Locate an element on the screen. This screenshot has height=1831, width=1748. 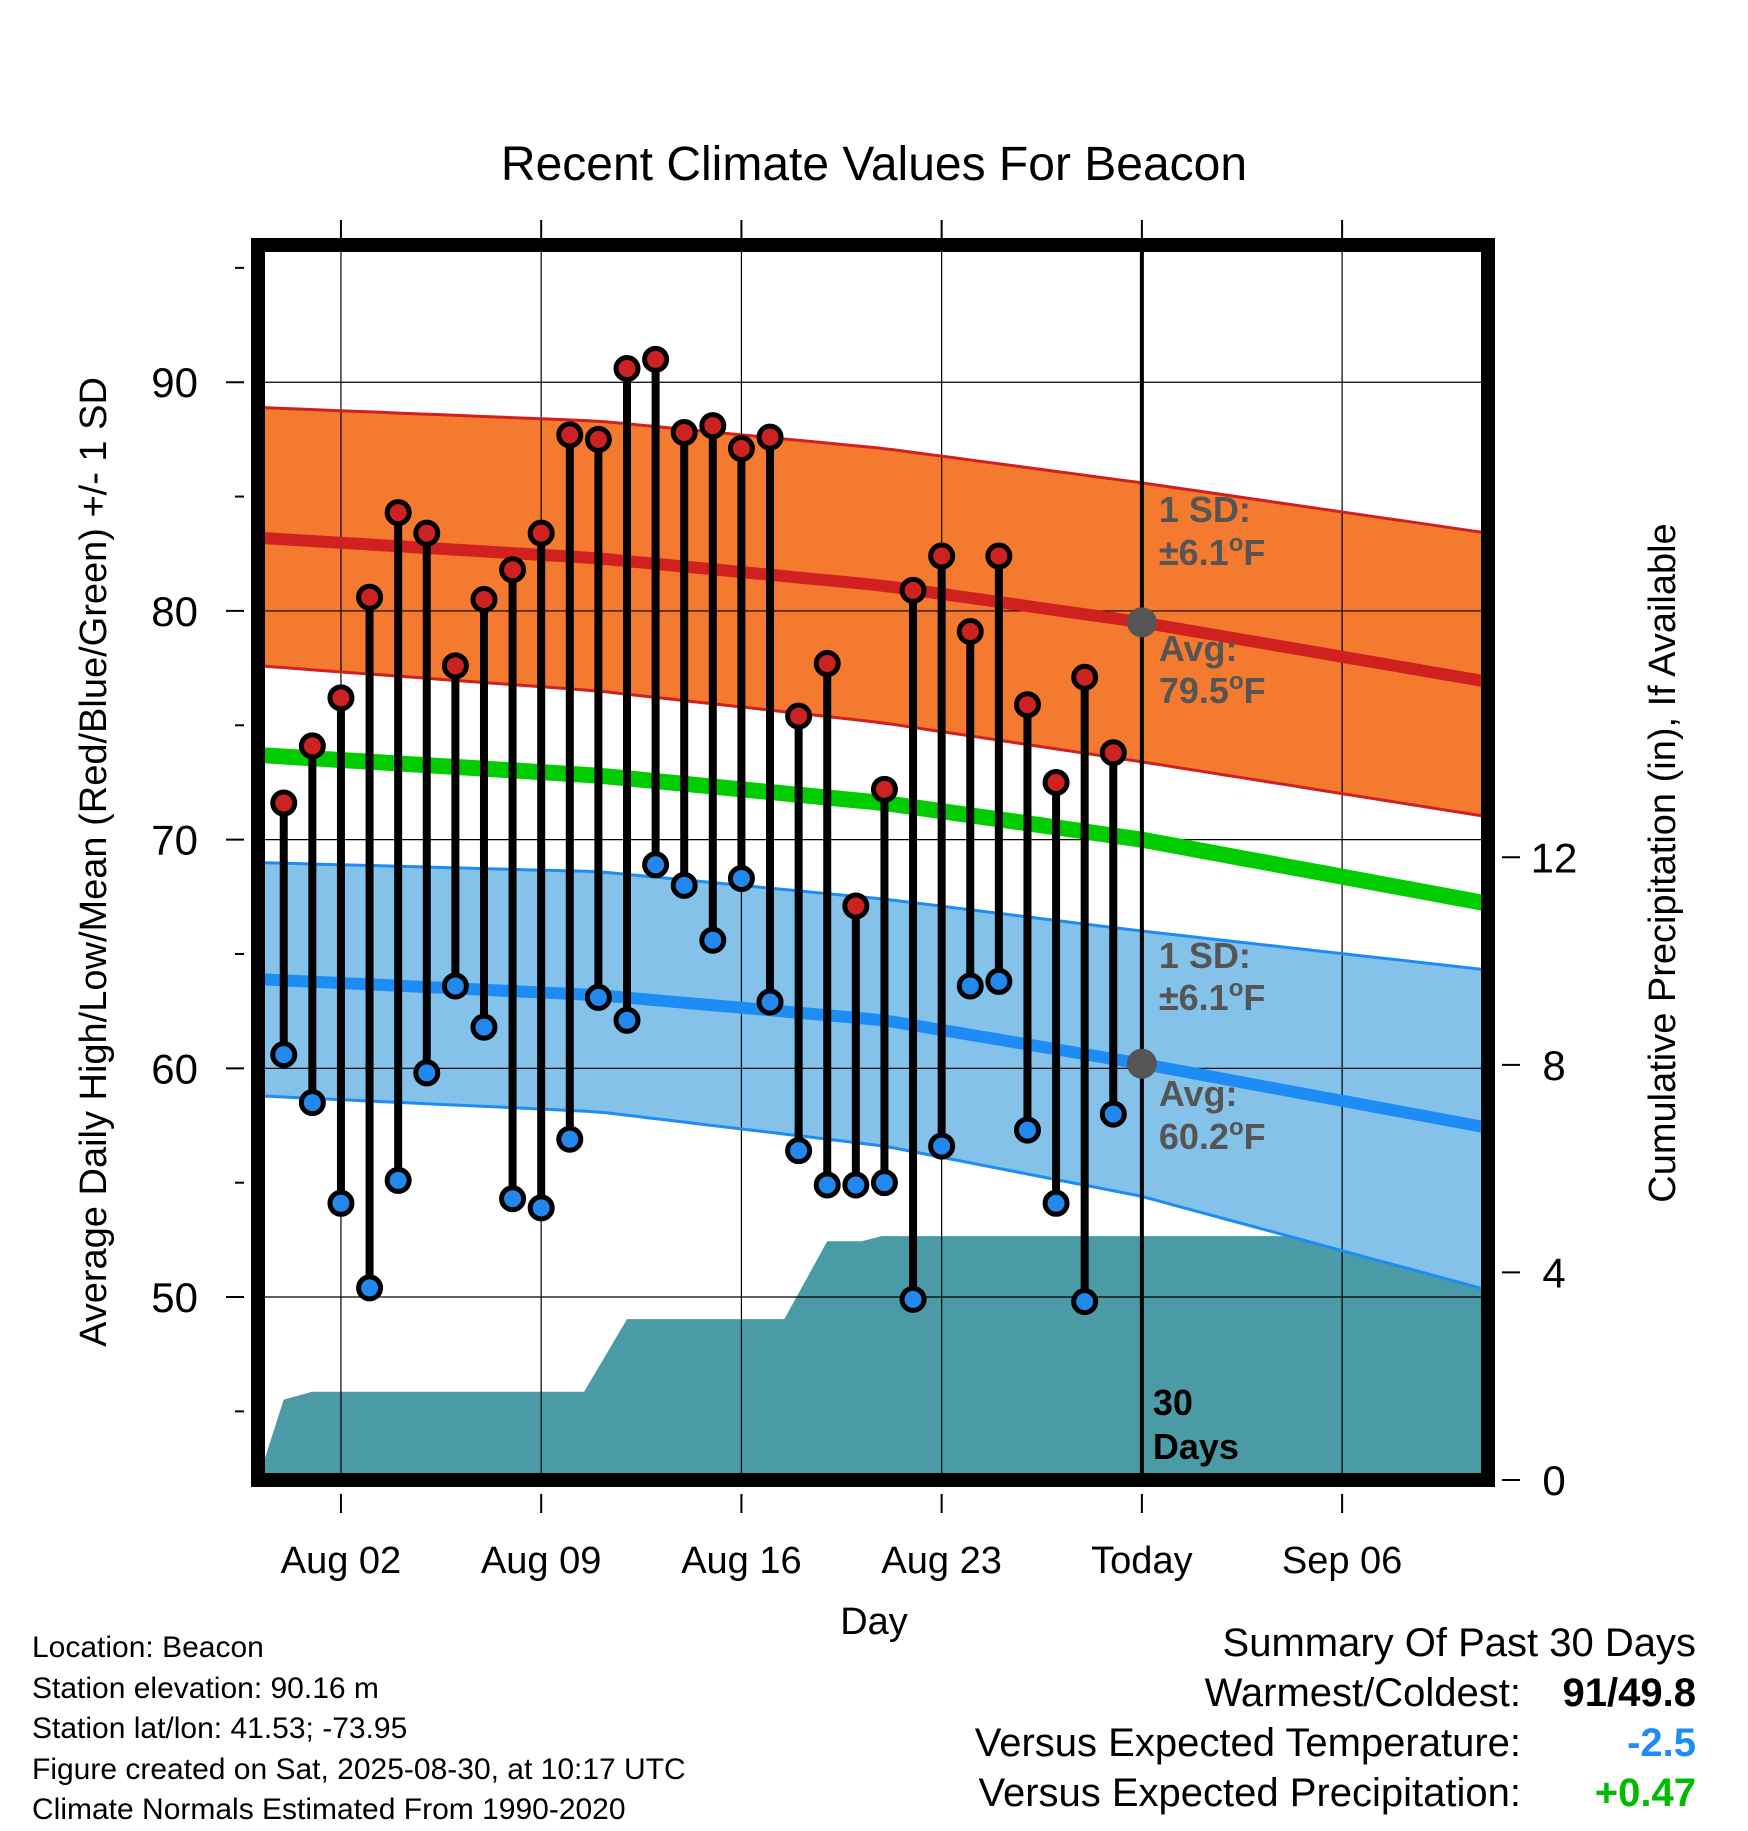
y-tick-label: 90 is located at coordinates (174, 382).